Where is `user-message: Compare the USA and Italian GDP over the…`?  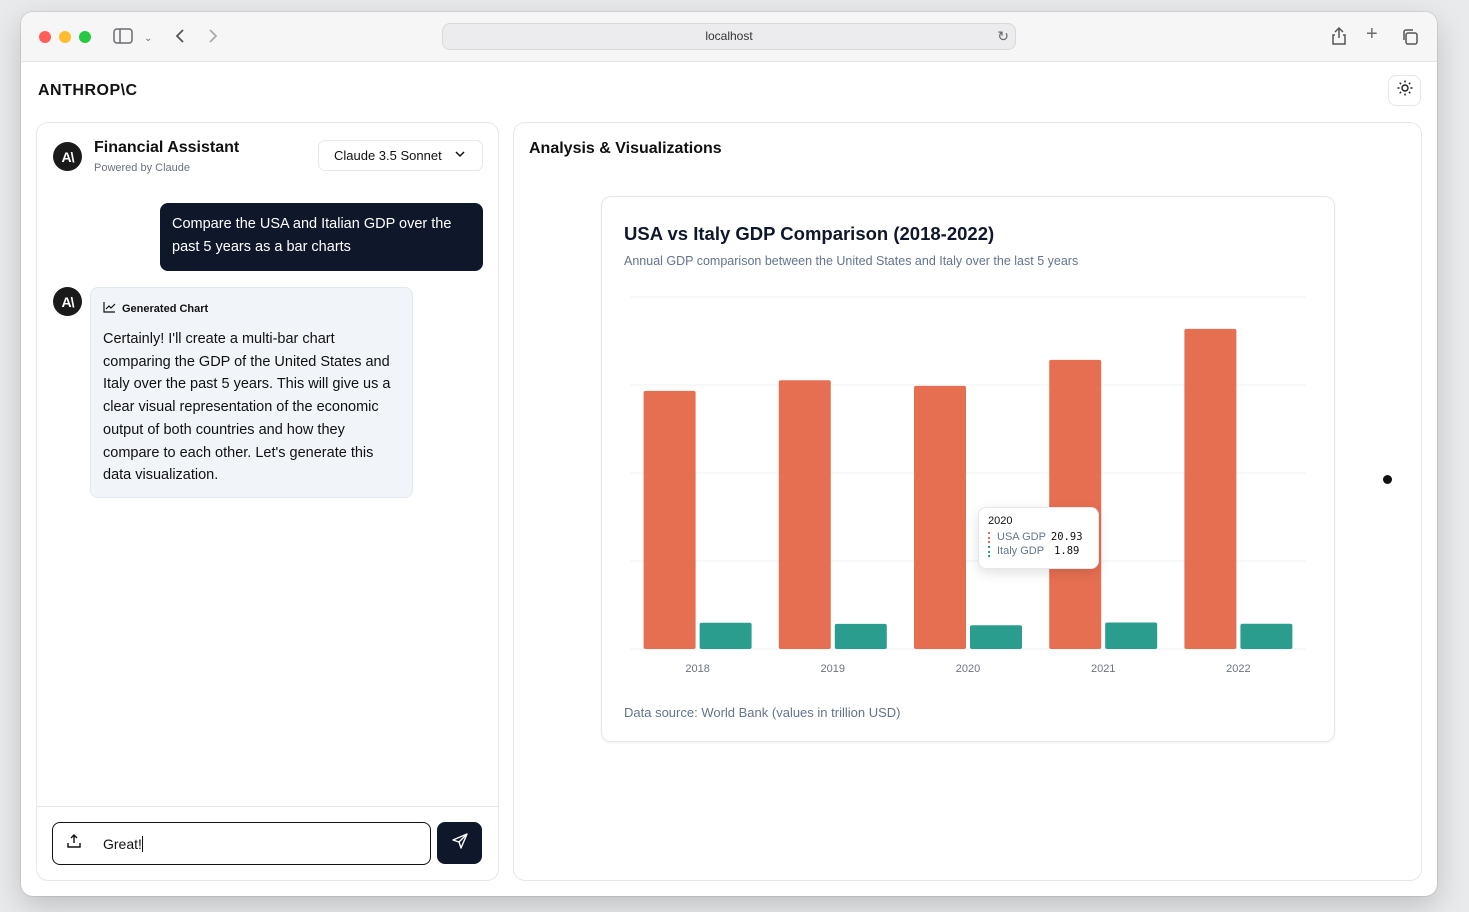
user-message: Compare the USA and Italian GDP over the… is located at coordinates (321, 237).